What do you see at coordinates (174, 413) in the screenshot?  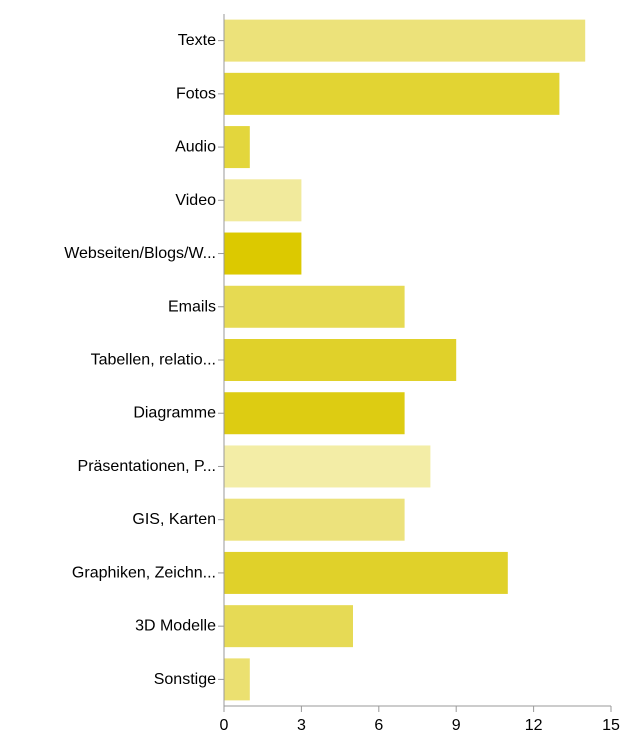 I see `category-label: Diagramme` at bounding box center [174, 413].